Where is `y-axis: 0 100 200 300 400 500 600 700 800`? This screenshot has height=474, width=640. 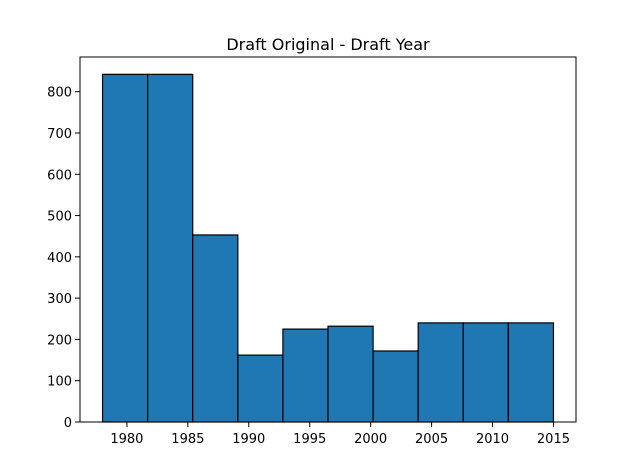 y-axis: 0 100 200 300 400 500 600 700 800 is located at coordinates (63, 258).